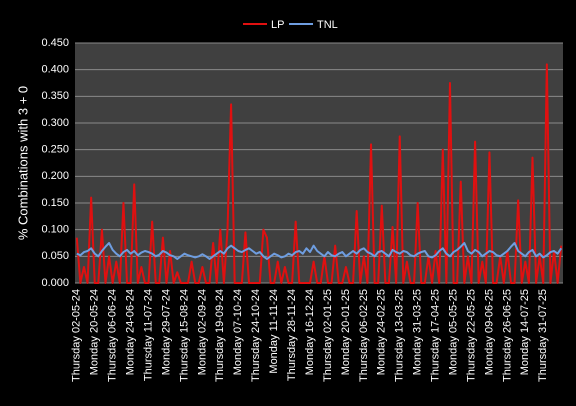 The height and width of the screenshot is (406, 576). Describe the element at coordinates (292, 335) in the screenshot. I see `x-tick-label: Thursday 28-11-24` at that location.